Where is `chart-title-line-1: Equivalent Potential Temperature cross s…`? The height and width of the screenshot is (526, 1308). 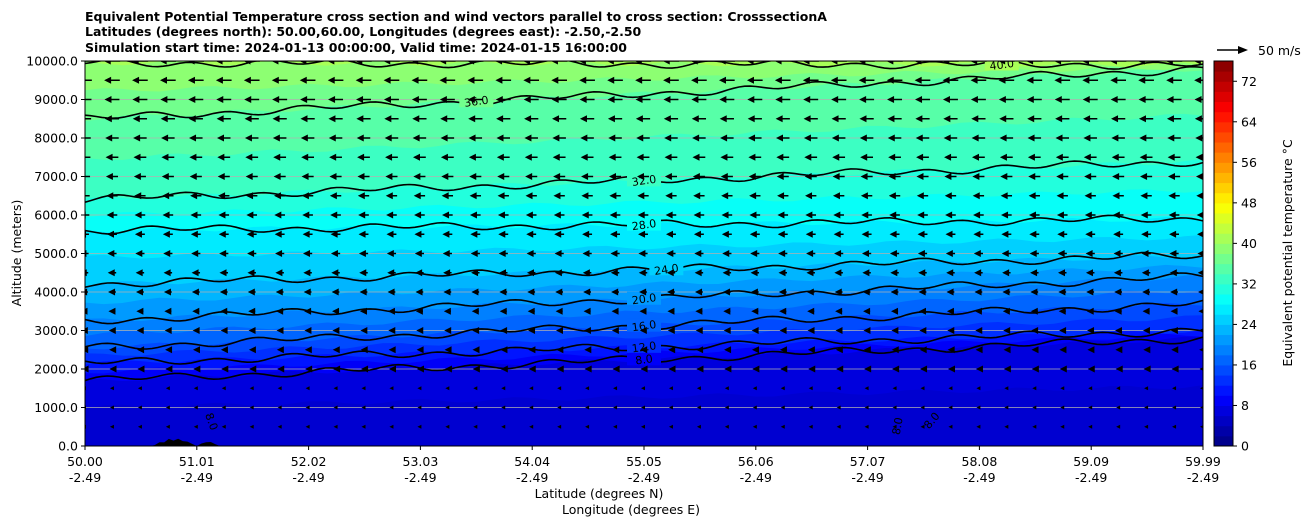
chart-title-line-1: Equivalent Potential Temperature cross s… is located at coordinates (456, 16).